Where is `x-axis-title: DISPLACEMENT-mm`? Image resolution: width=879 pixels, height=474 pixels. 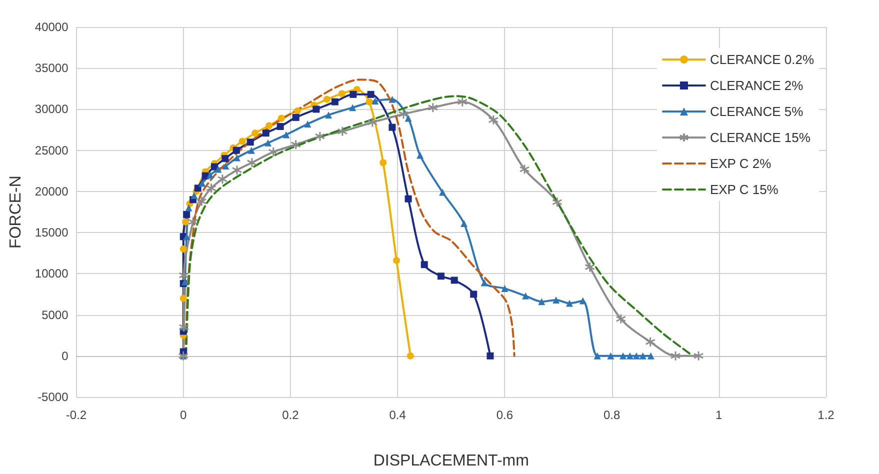
x-axis-title: DISPLACEMENT-mm is located at coordinates (451, 461).